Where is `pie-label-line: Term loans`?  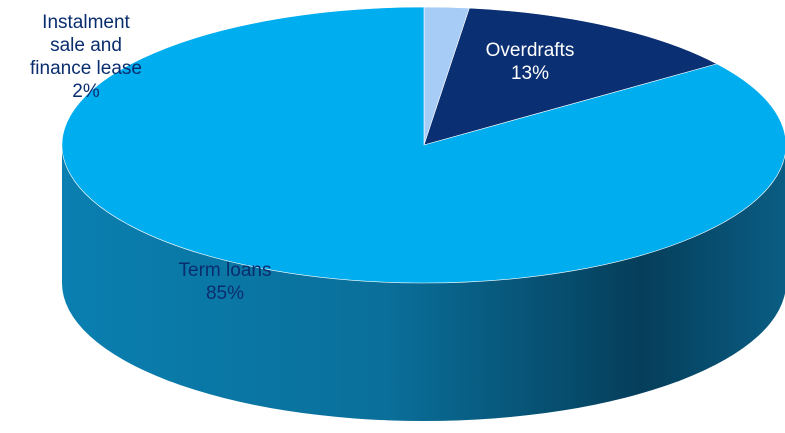 pie-label-line: Term loans is located at coordinates (225, 270).